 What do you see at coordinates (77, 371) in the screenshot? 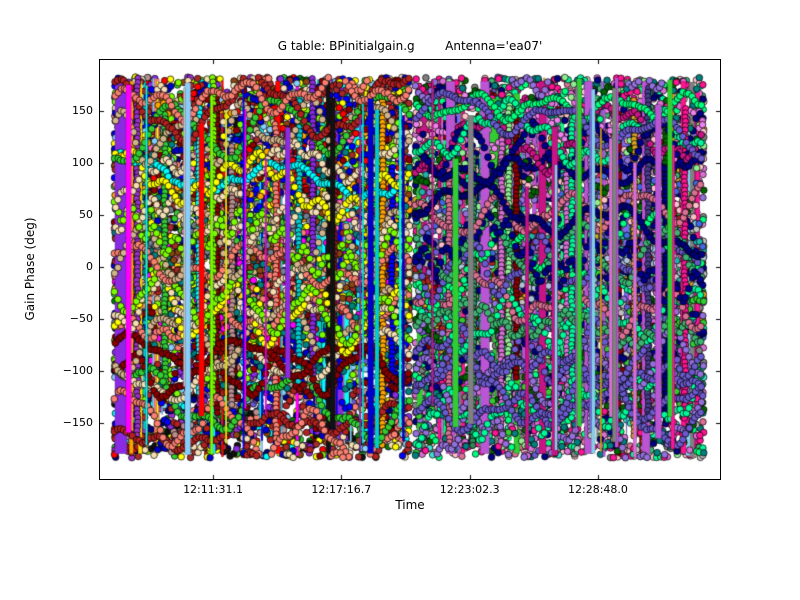
I see `y-tick-label: −100` at bounding box center [77, 371].